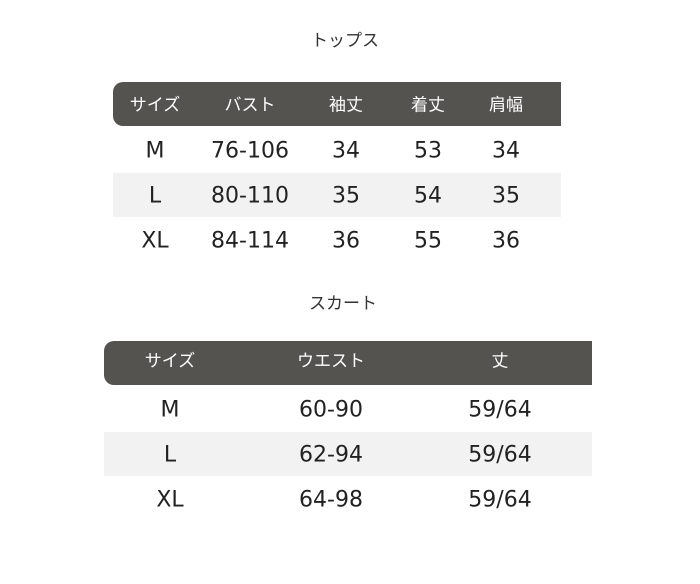 This screenshot has height=584, width=700. What do you see at coordinates (500, 361) in the screenshot?
I see `skirt-header-cell: 丈` at bounding box center [500, 361].